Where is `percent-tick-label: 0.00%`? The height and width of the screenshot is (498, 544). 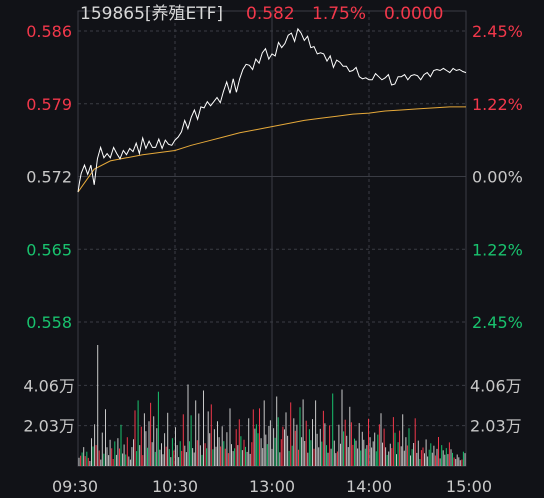
percent-tick-label: 0.00% is located at coordinates (497, 177).